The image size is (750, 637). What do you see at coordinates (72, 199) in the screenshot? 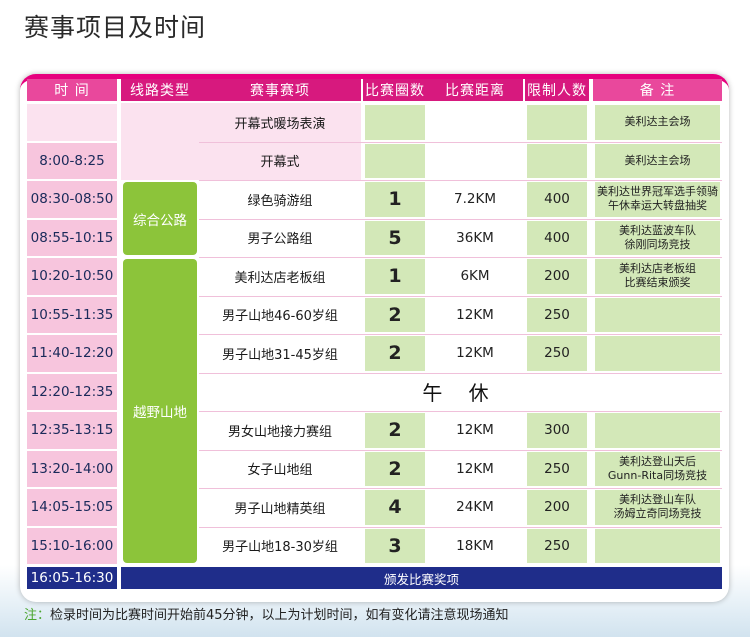
I see `time-cell: 08:30-08:50` at bounding box center [72, 199].